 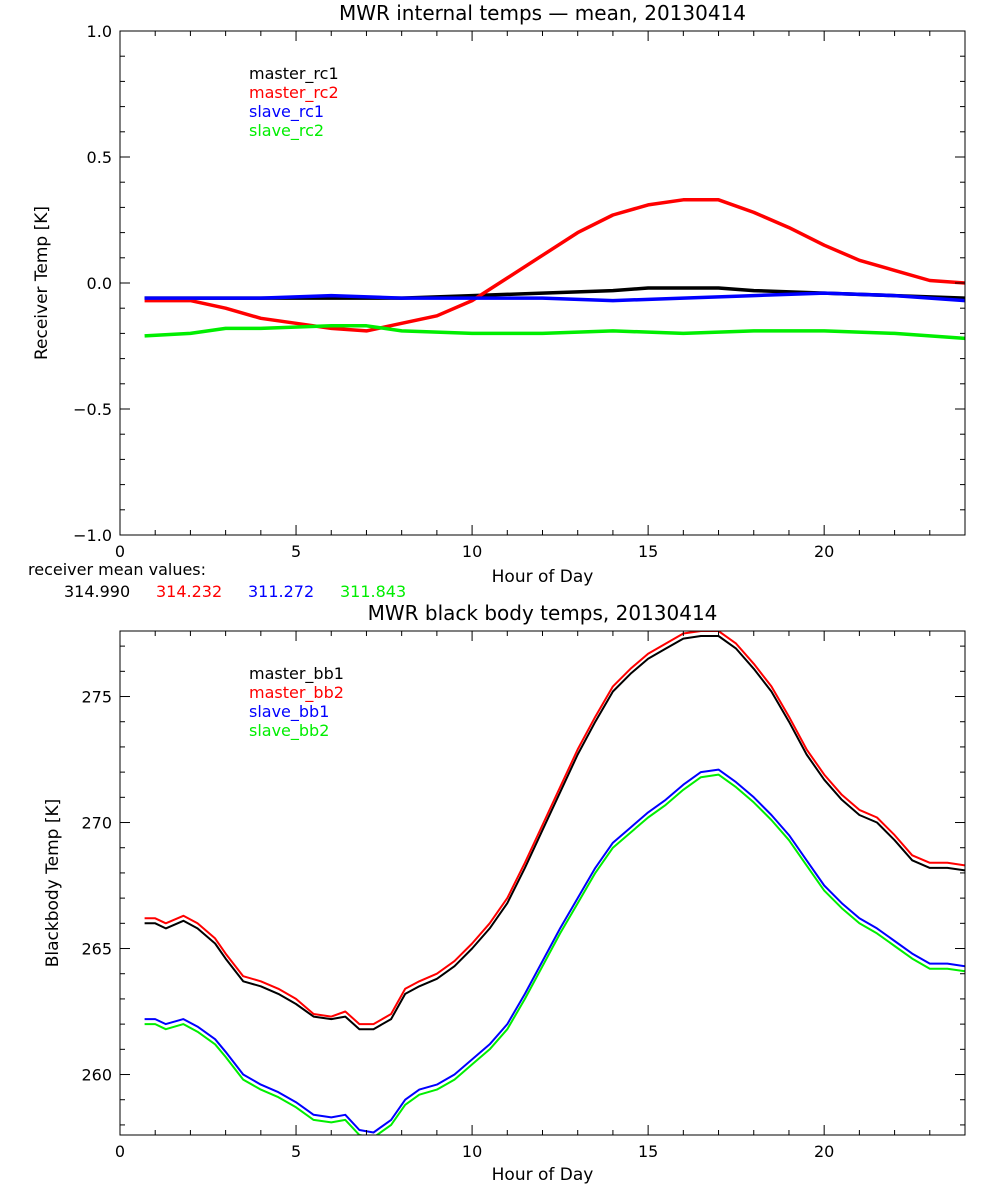 What do you see at coordinates (96, 949) in the screenshot?
I see `y-tick-label: 265` at bounding box center [96, 949].